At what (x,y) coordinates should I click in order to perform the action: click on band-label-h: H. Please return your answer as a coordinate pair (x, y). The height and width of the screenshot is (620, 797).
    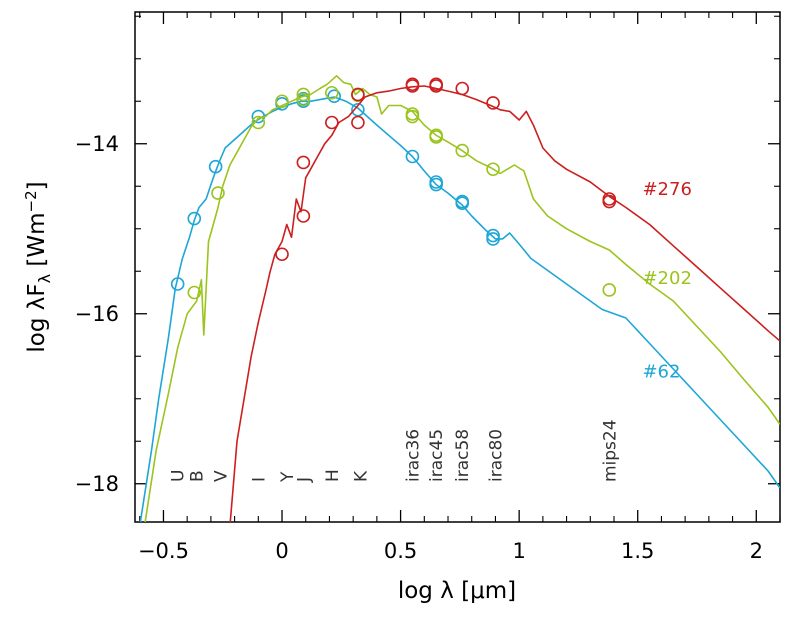
    Looking at the image, I should click on (333, 475).